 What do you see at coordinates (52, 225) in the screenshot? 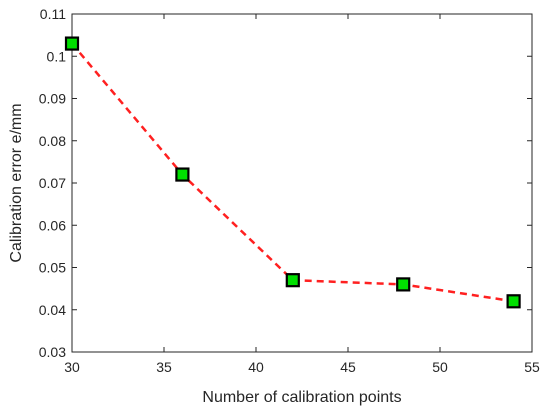
I see `y-tick-label: 0.06` at bounding box center [52, 225].